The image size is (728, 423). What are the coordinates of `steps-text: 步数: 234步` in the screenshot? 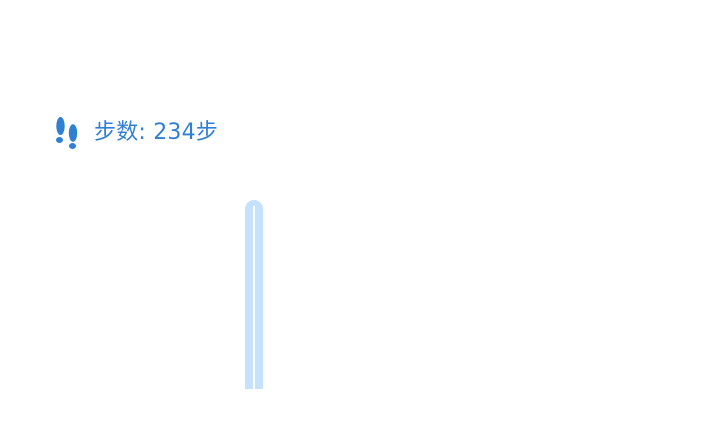 It's located at (156, 133).